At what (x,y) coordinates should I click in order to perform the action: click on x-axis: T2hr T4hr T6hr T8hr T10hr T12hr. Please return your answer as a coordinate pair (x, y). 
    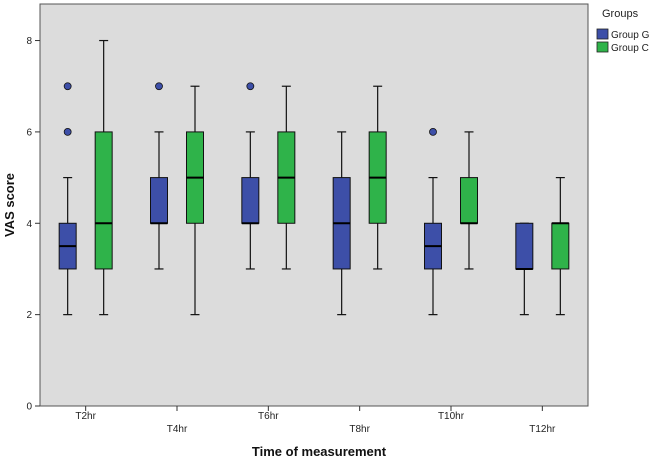
    Looking at the image, I should click on (315, 420).